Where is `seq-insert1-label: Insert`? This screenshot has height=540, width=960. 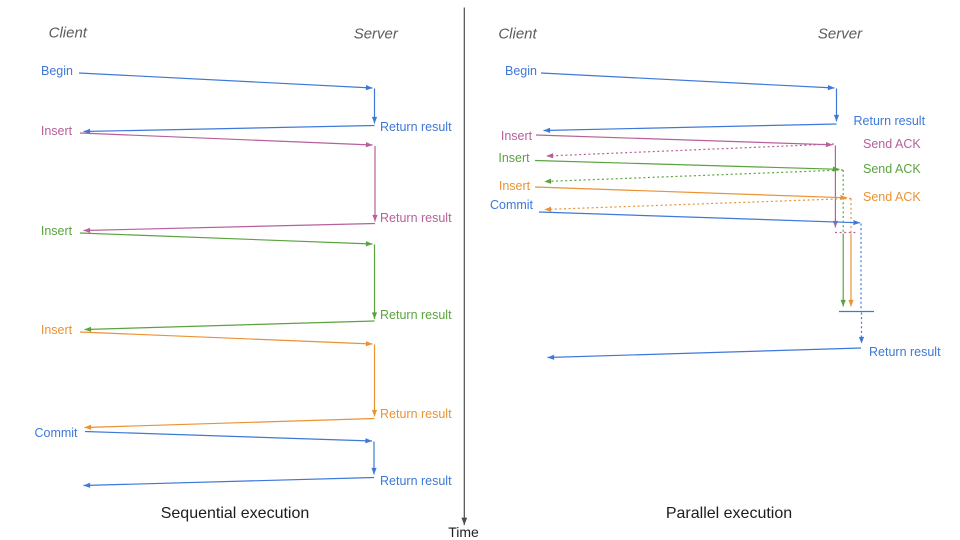 seq-insert1-label: Insert is located at coordinates (56, 130).